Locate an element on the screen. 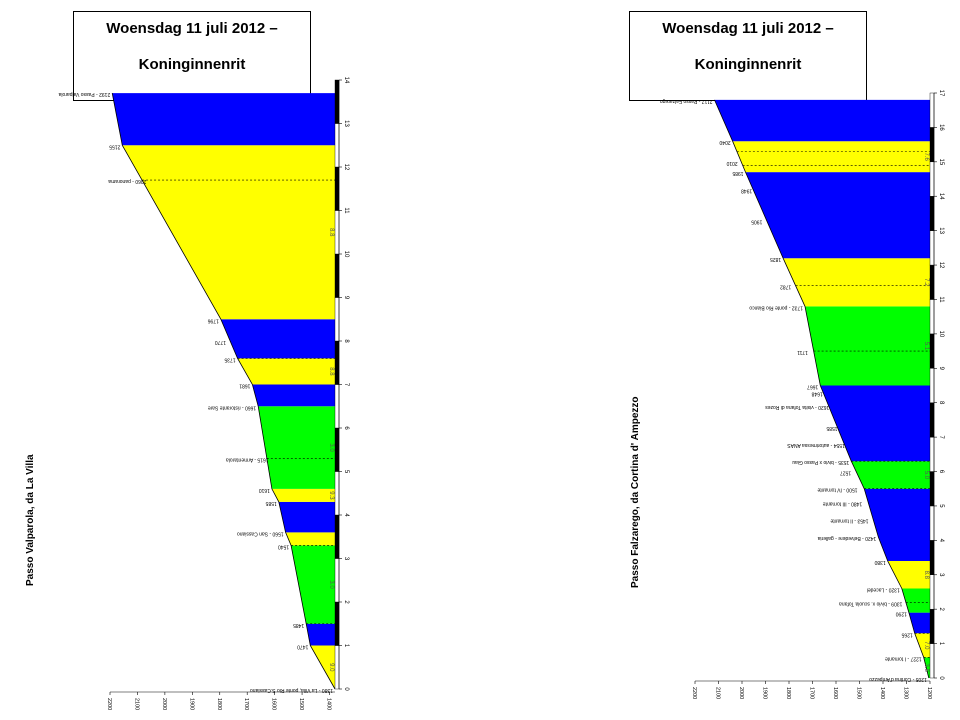 The width and height of the screenshot is (960, 720). y-tick-label: 1800 is located at coordinates (788, 693).